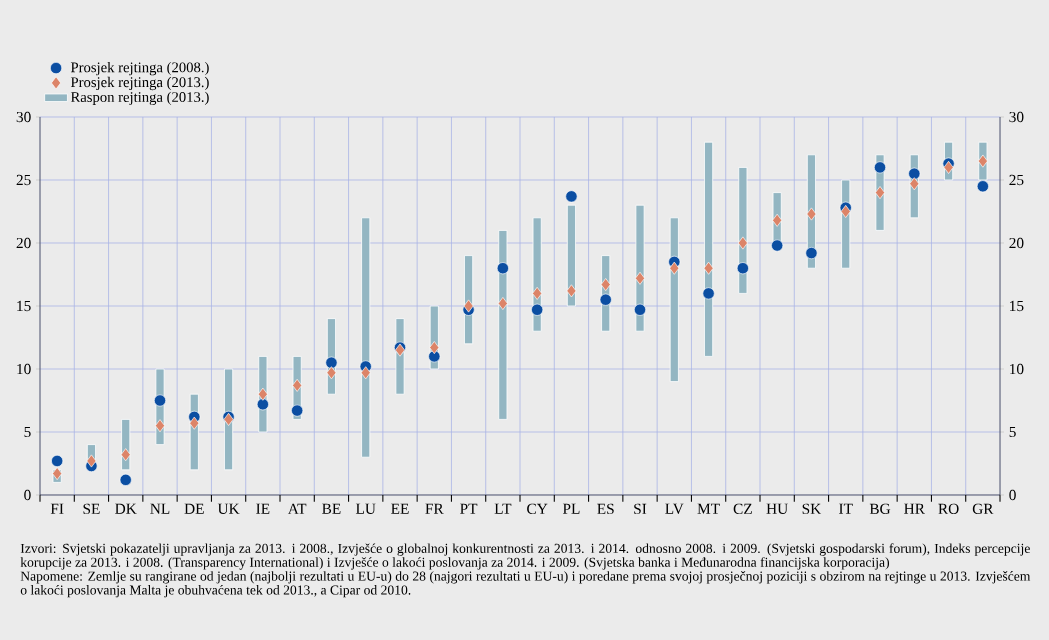 This screenshot has width=1049, height=640. What do you see at coordinates (400, 508) in the screenshot?
I see `x-tick-label: EE` at bounding box center [400, 508].